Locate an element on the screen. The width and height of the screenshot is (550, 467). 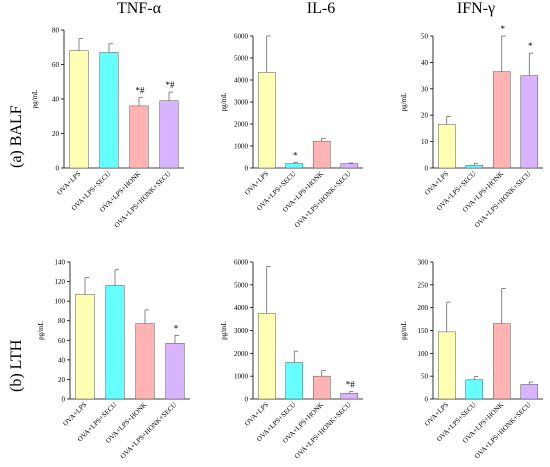
y-tick-label: 300 is located at coordinates (423, 263).